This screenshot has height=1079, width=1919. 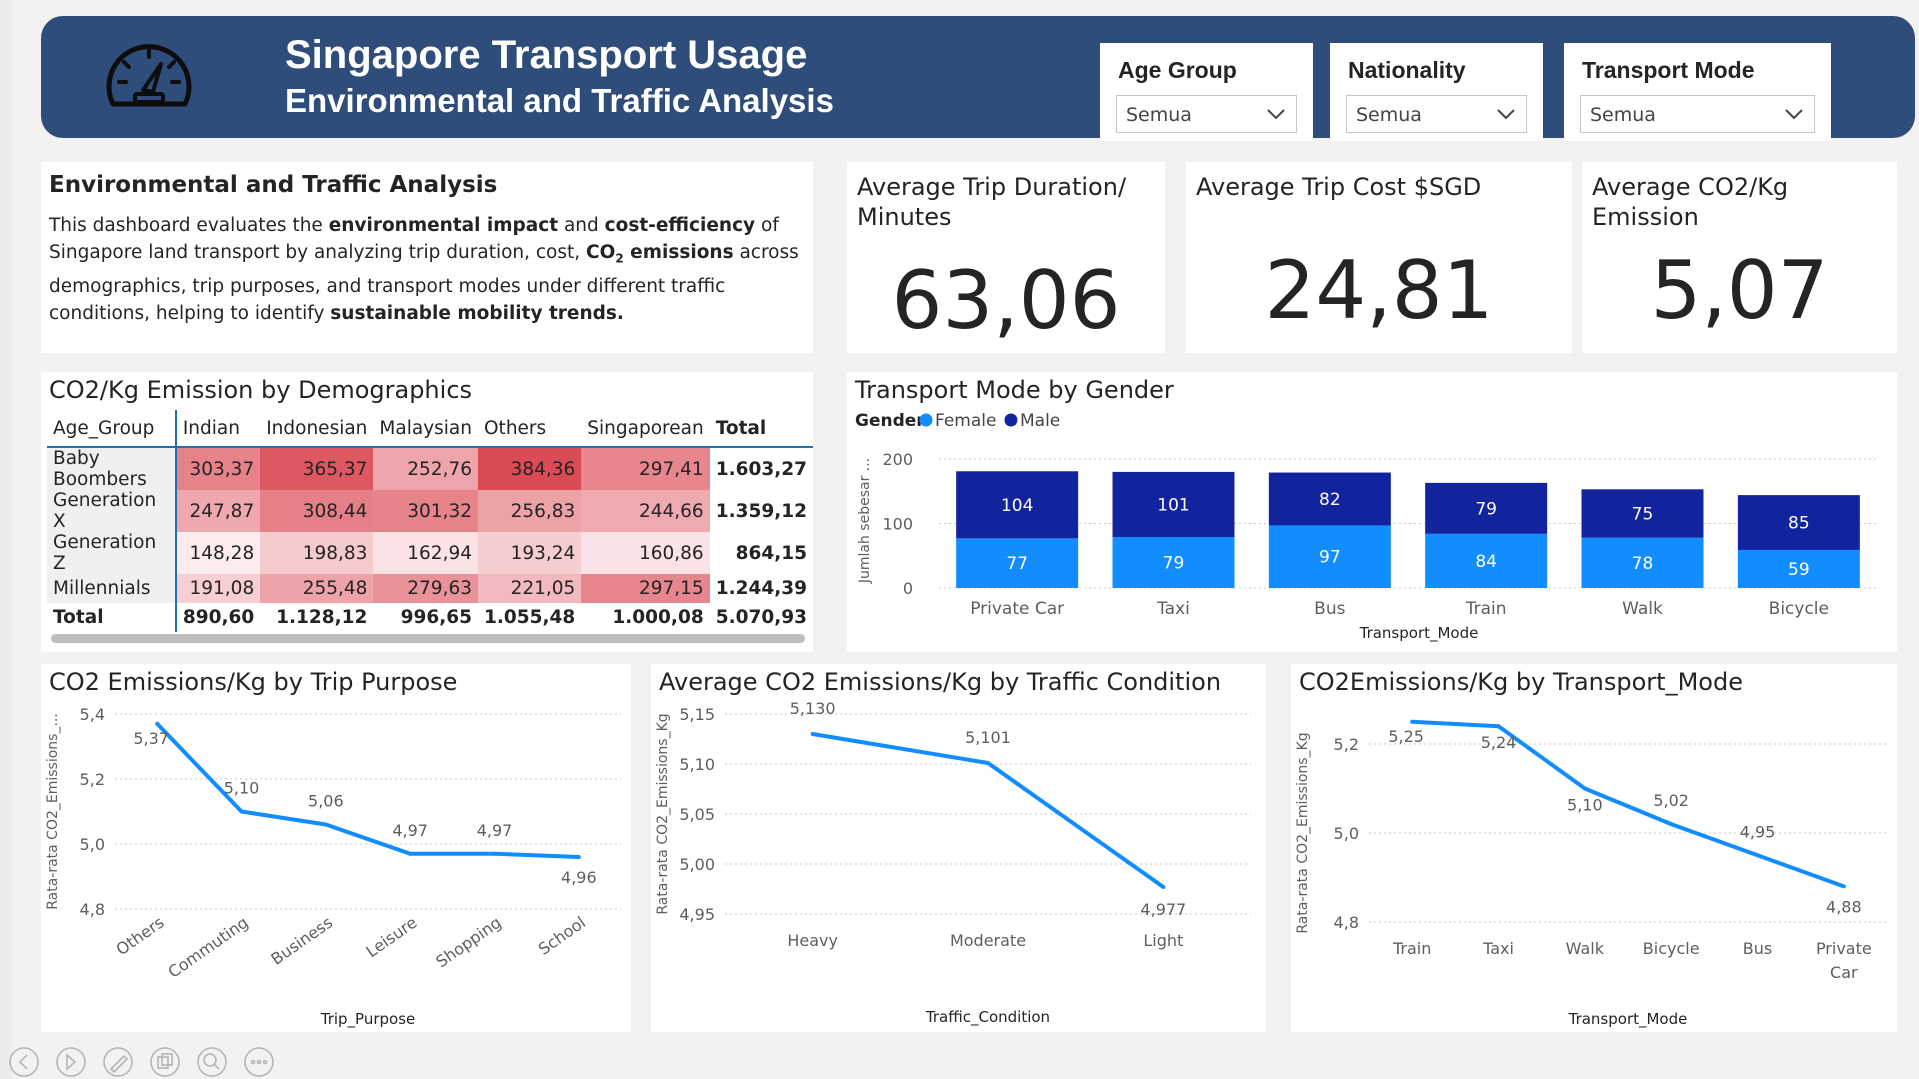 What do you see at coordinates (1628, 804) in the screenshot?
I see `series-line` at bounding box center [1628, 804].